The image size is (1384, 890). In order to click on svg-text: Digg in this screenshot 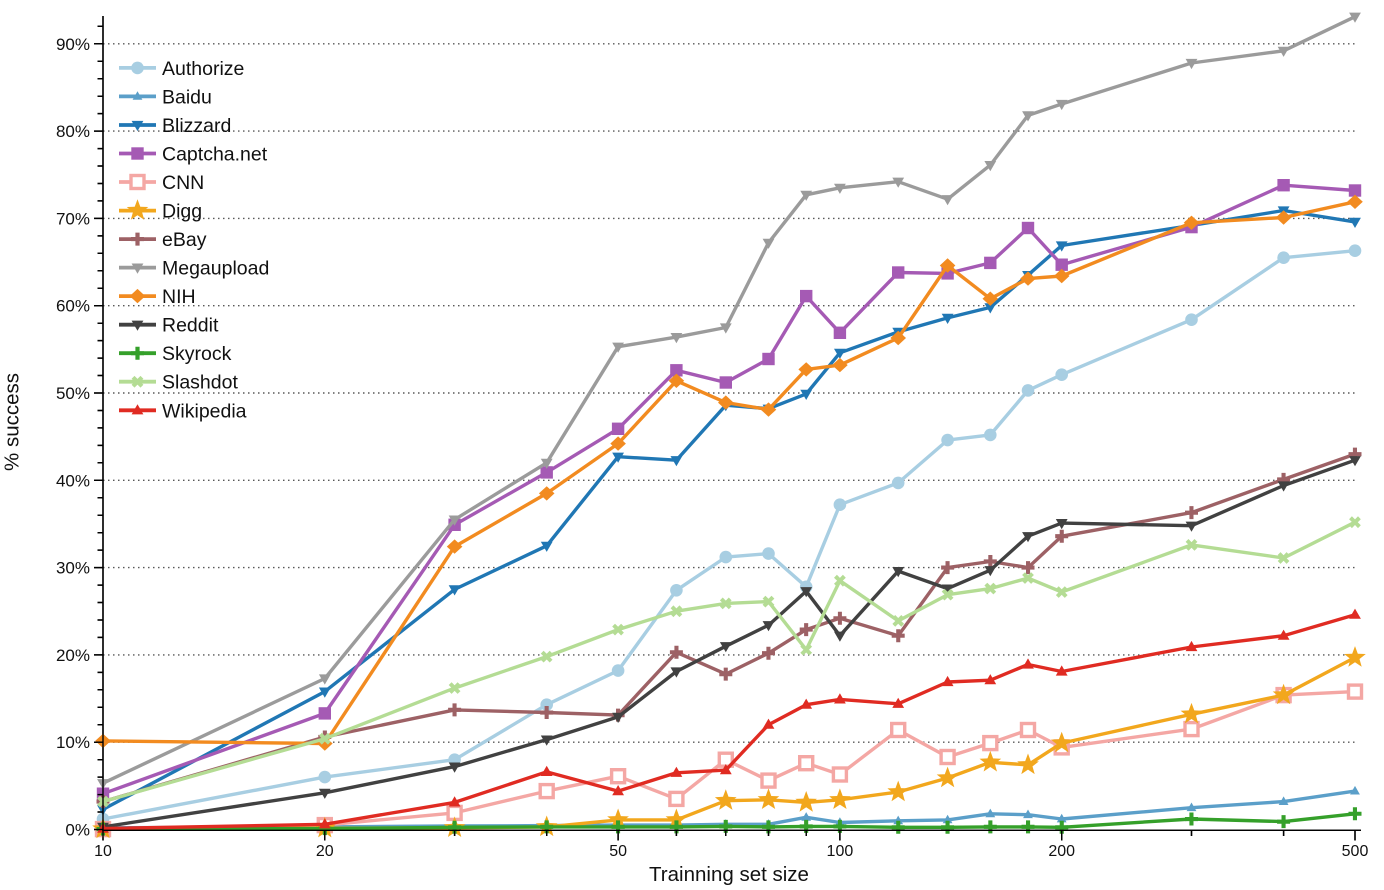, I will do `click(182, 212)`.